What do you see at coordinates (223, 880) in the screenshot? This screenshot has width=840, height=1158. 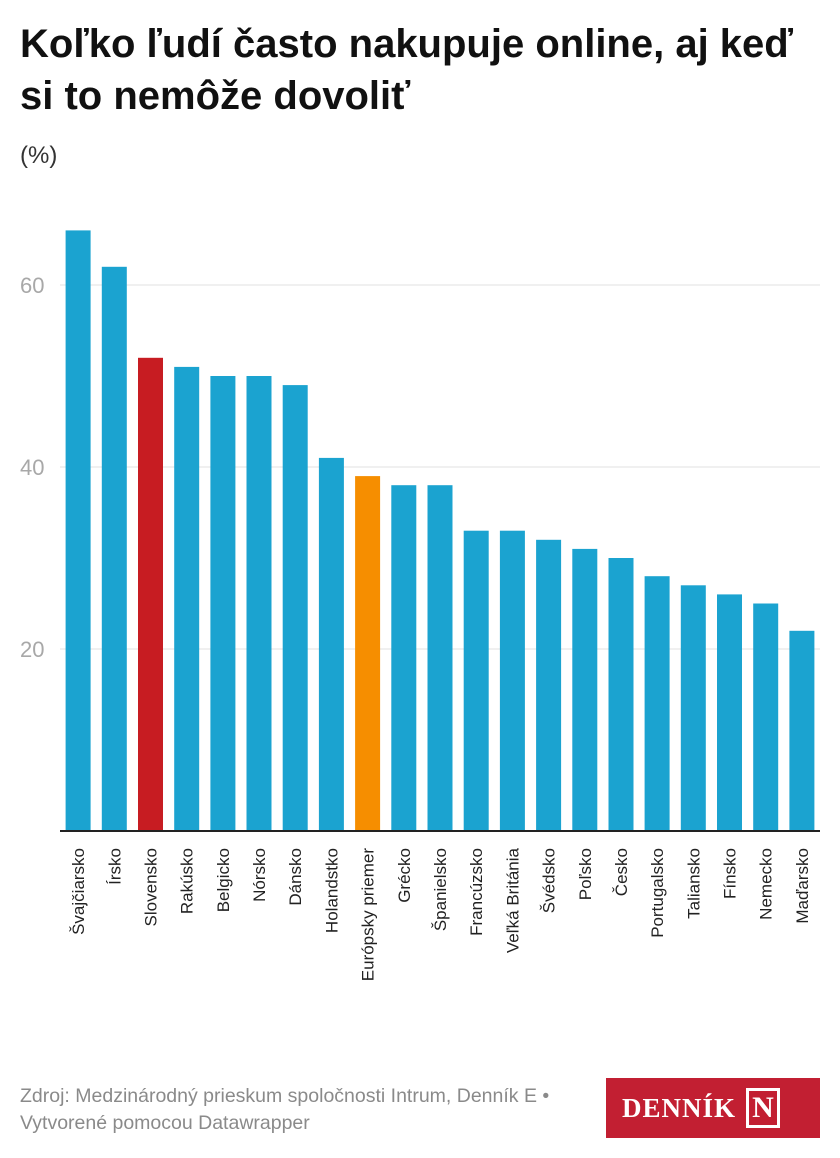 I see `x-tick-label: Belgicko` at bounding box center [223, 880].